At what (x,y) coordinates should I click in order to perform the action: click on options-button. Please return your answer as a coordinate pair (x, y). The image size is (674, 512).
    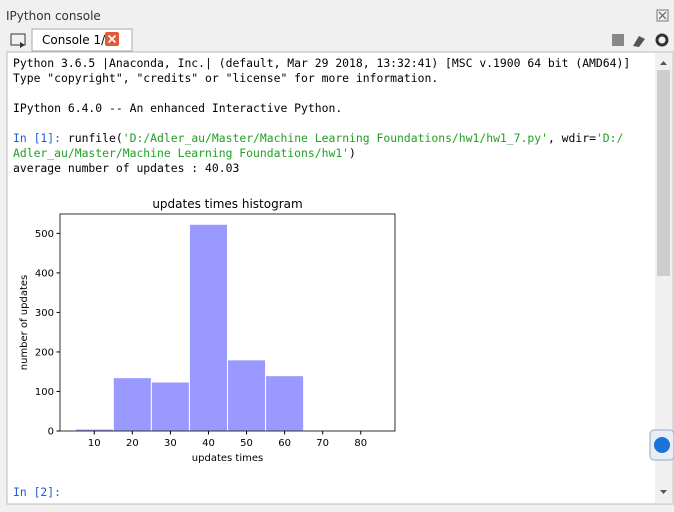
    Looking at the image, I should click on (662, 40).